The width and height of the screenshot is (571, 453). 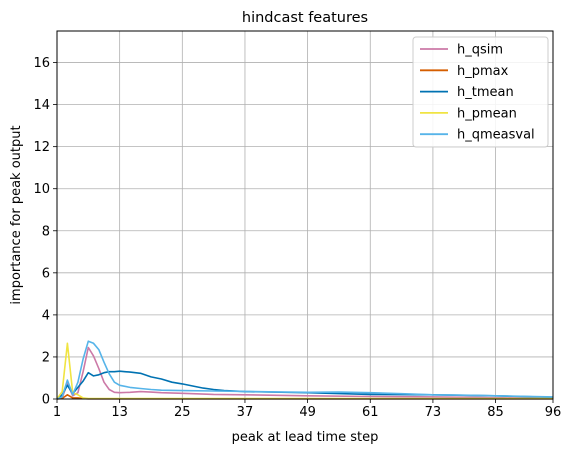 I want to click on y-tick-label: 14, so click(x=41, y=105).